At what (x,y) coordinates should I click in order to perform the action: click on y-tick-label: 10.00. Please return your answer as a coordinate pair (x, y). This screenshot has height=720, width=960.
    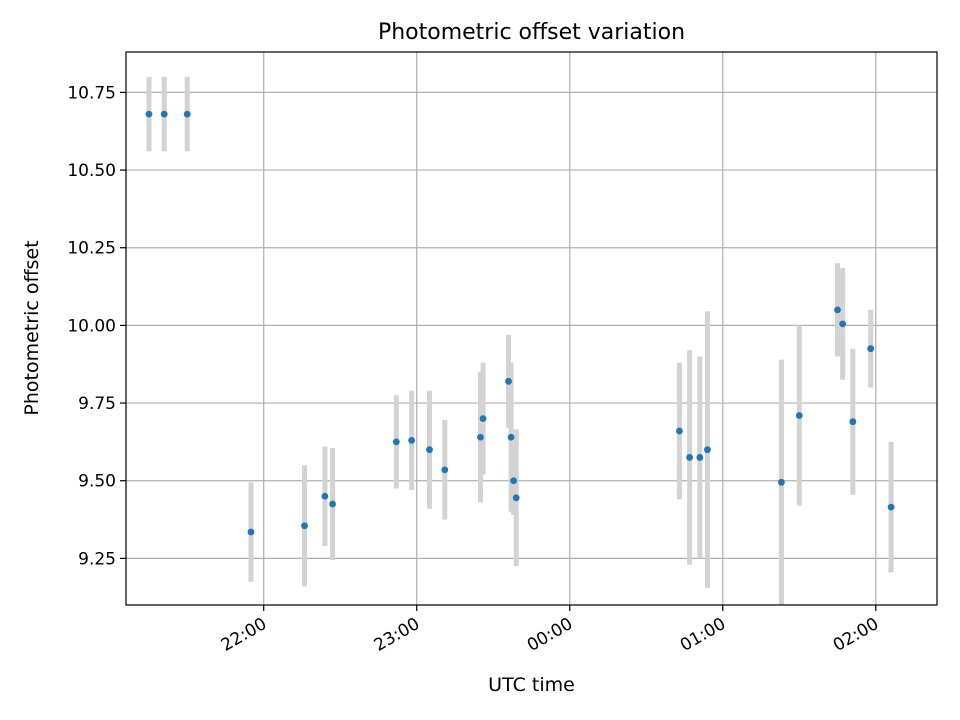
    Looking at the image, I should click on (91, 326).